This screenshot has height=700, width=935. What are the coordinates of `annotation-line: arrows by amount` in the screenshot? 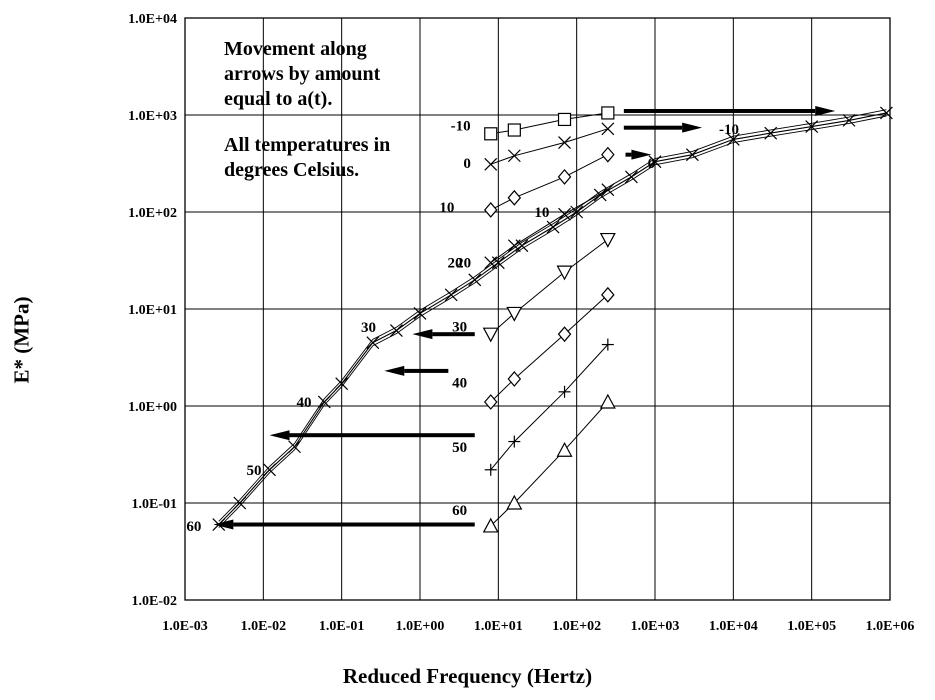 It's located at (302, 74).